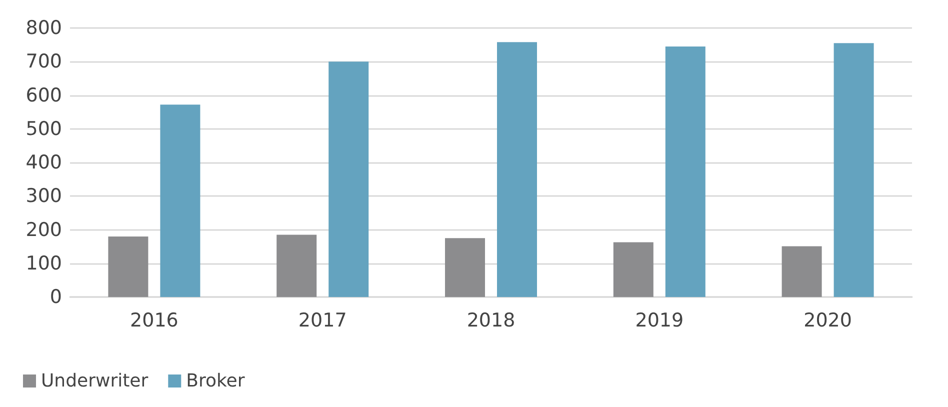  Describe the element at coordinates (44, 229) in the screenshot. I see `y-tick-label: 200` at that location.